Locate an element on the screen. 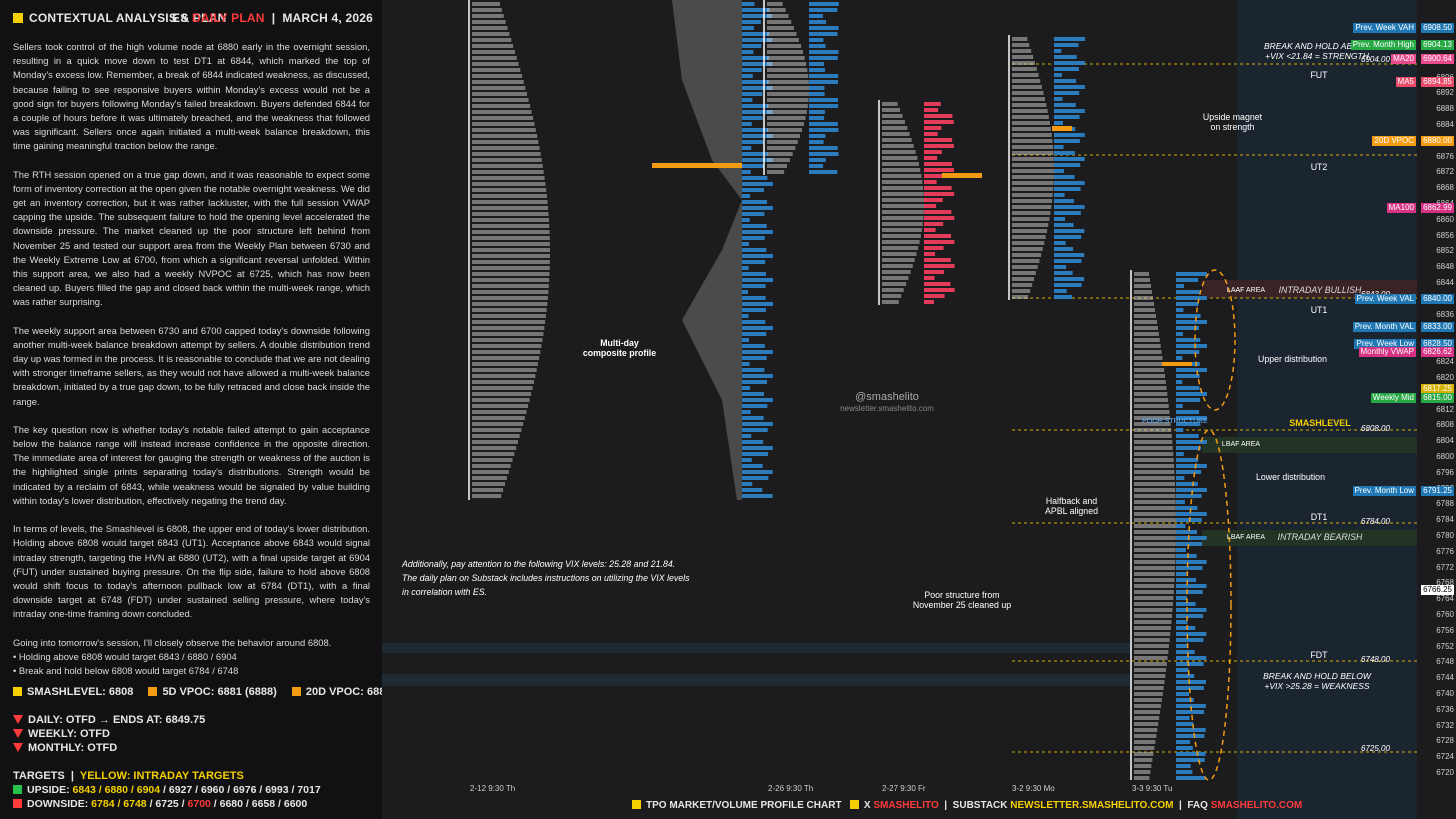  faq-link: SMASHELITO.COM is located at coordinates (1256, 805).